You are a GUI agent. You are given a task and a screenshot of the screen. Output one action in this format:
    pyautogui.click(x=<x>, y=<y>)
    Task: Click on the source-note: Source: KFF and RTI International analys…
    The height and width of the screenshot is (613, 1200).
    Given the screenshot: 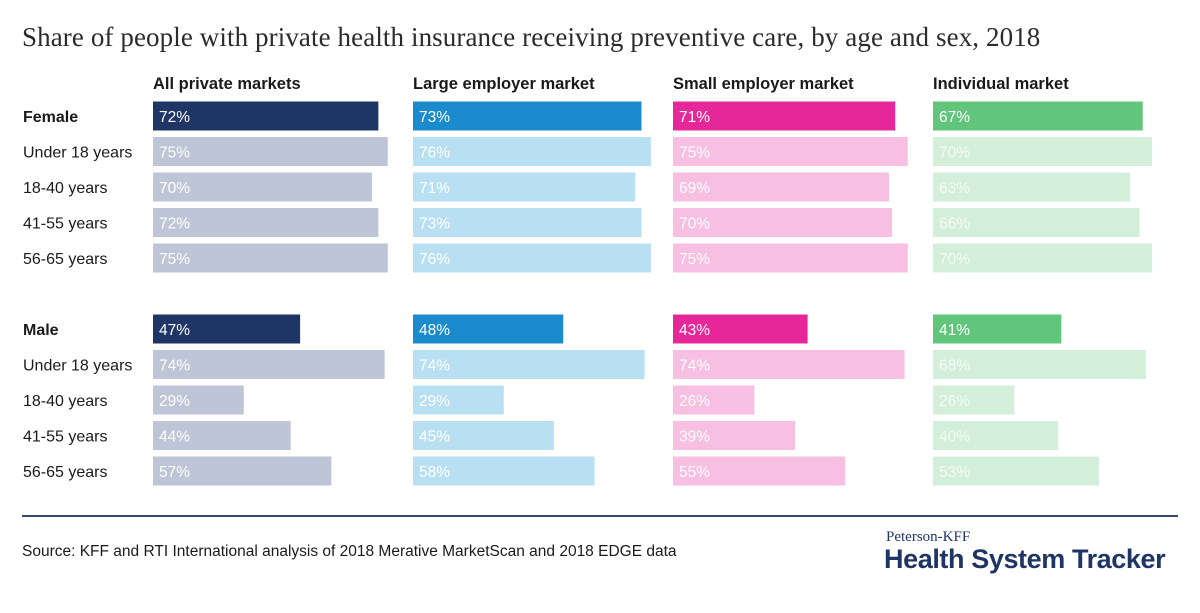 What is the action you would take?
    pyautogui.click(x=349, y=551)
    